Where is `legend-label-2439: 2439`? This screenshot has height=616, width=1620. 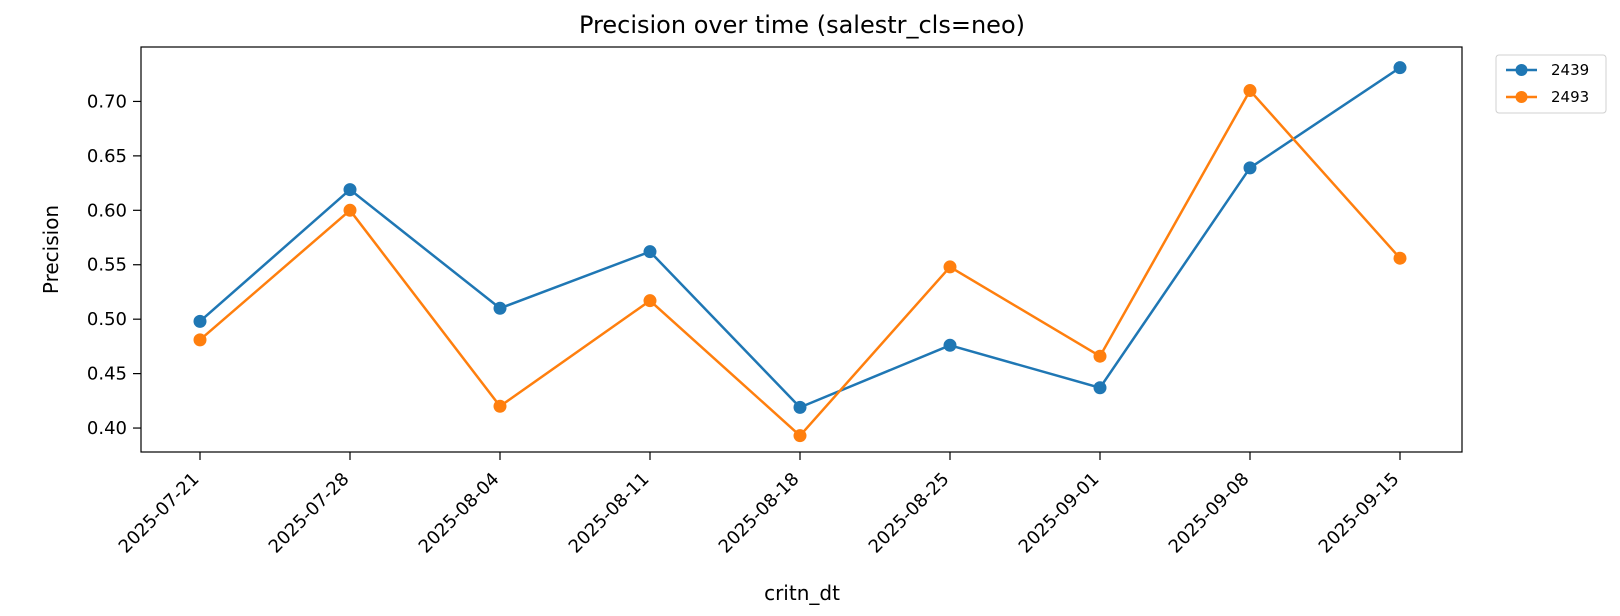
legend-label-2439: 2439 is located at coordinates (1570, 70).